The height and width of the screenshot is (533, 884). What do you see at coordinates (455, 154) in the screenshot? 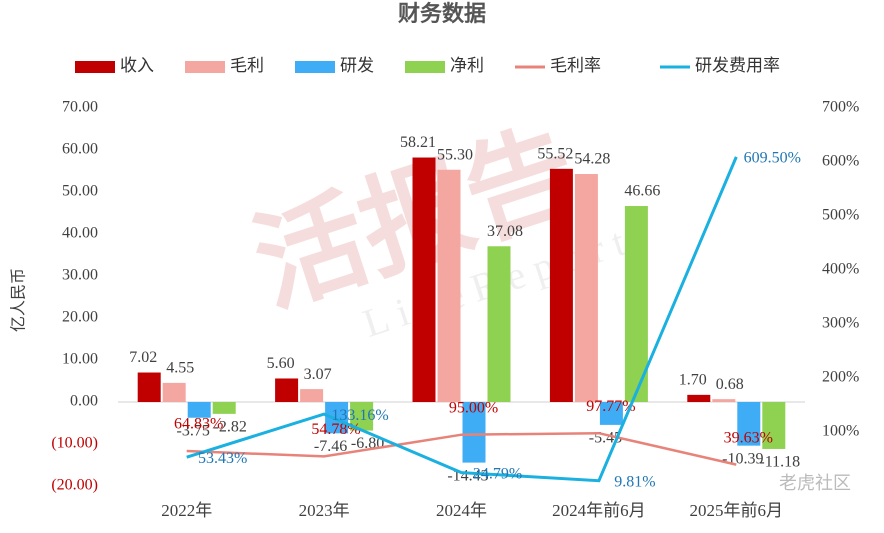
I see `data-label: 55.30` at bounding box center [455, 154].